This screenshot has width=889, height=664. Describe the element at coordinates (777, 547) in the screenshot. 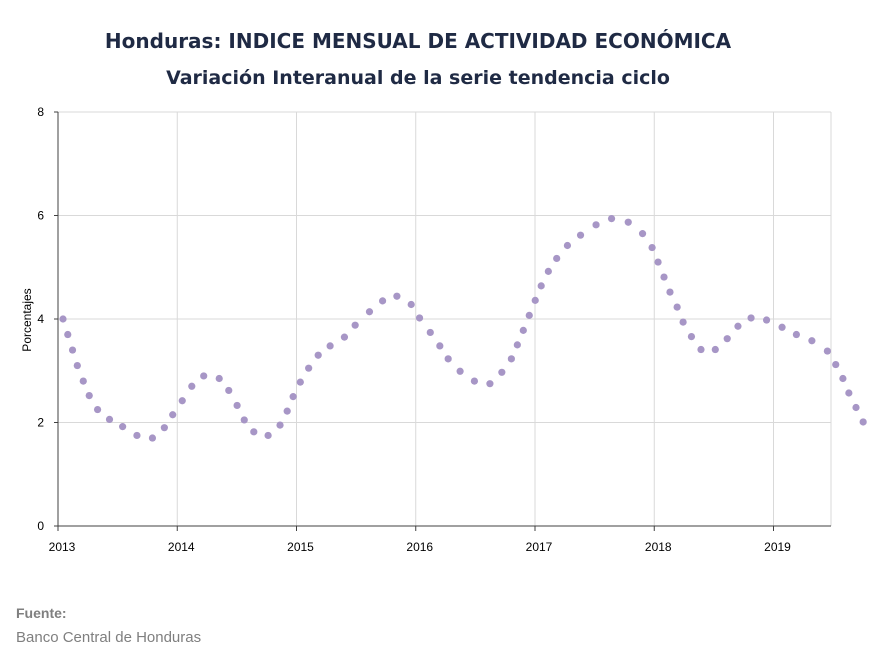

I see `x-tick-label: 2019` at that location.